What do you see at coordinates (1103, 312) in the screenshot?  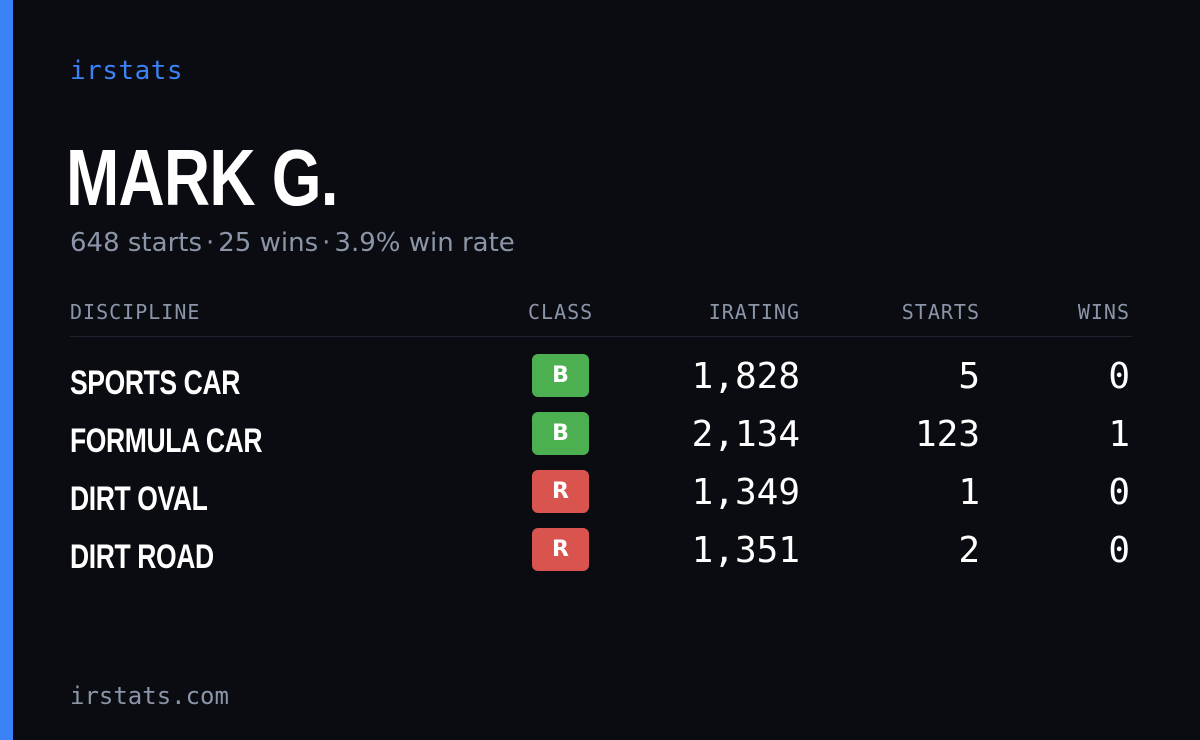 I see `header-wins: WINS` at bounding box center [1103, 312].